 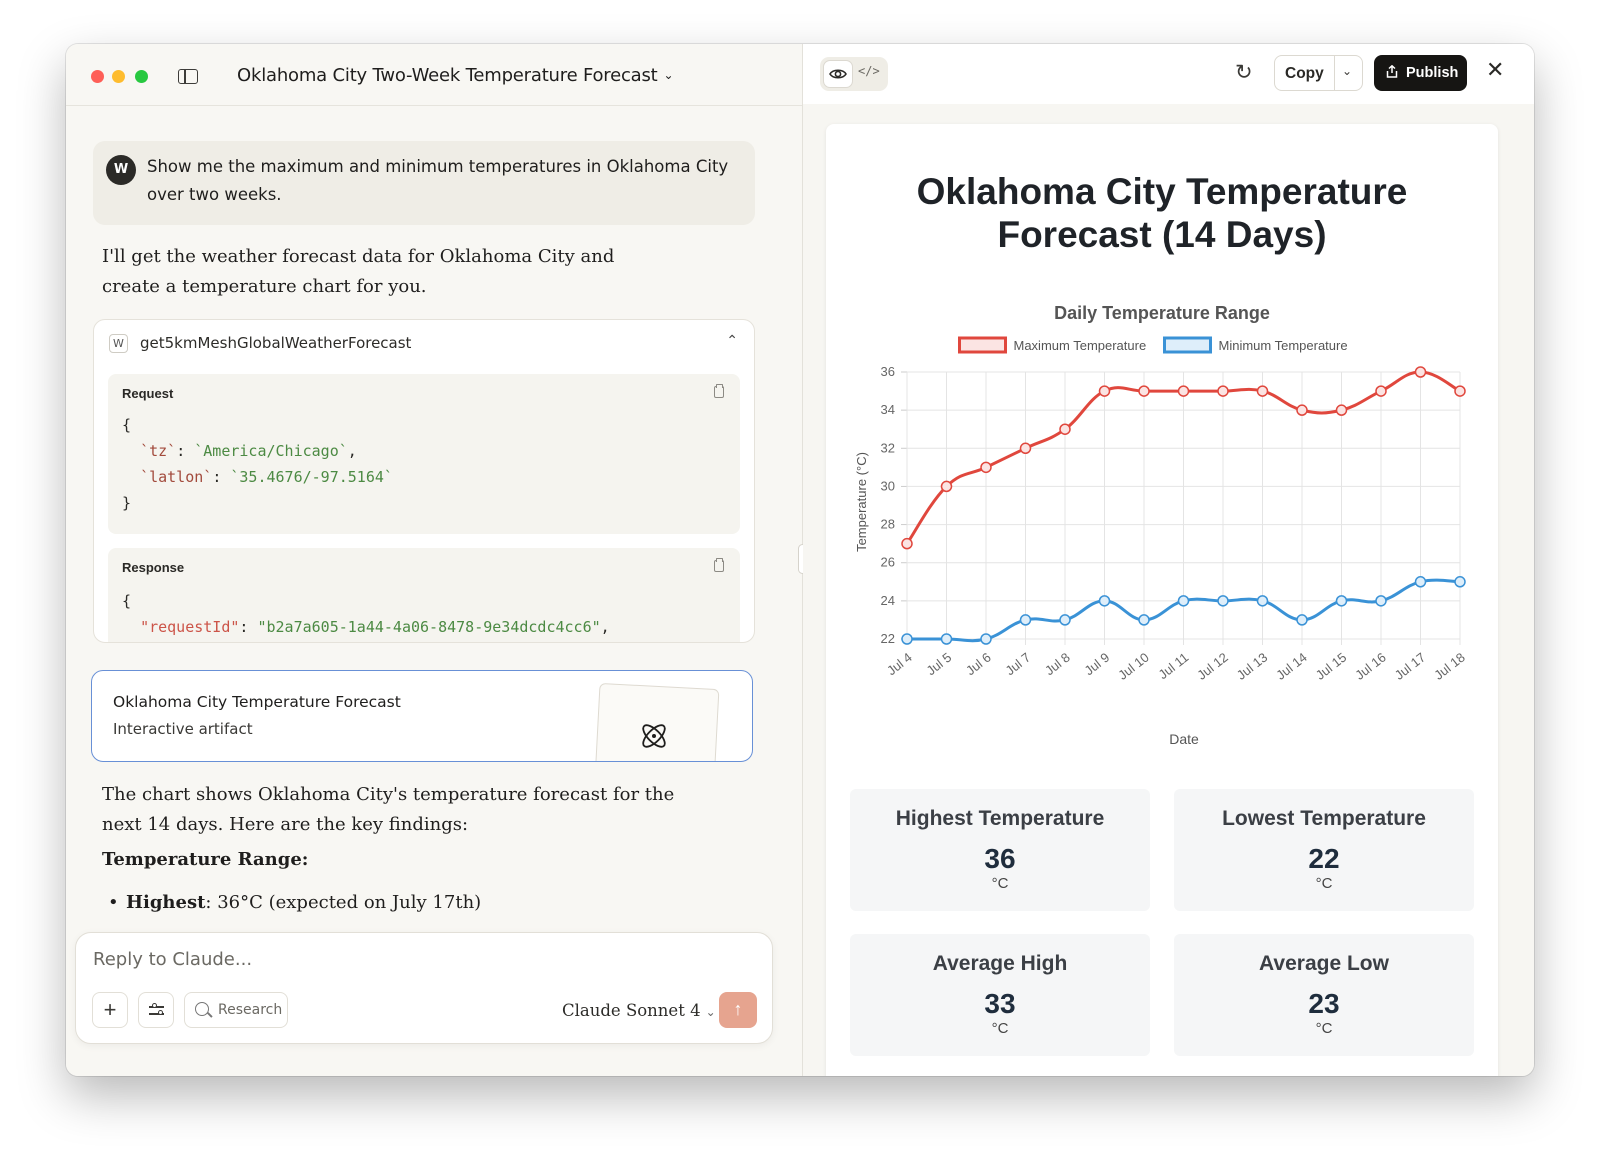 I want to click on send-button: ↑, so click(x=738, y=1010).